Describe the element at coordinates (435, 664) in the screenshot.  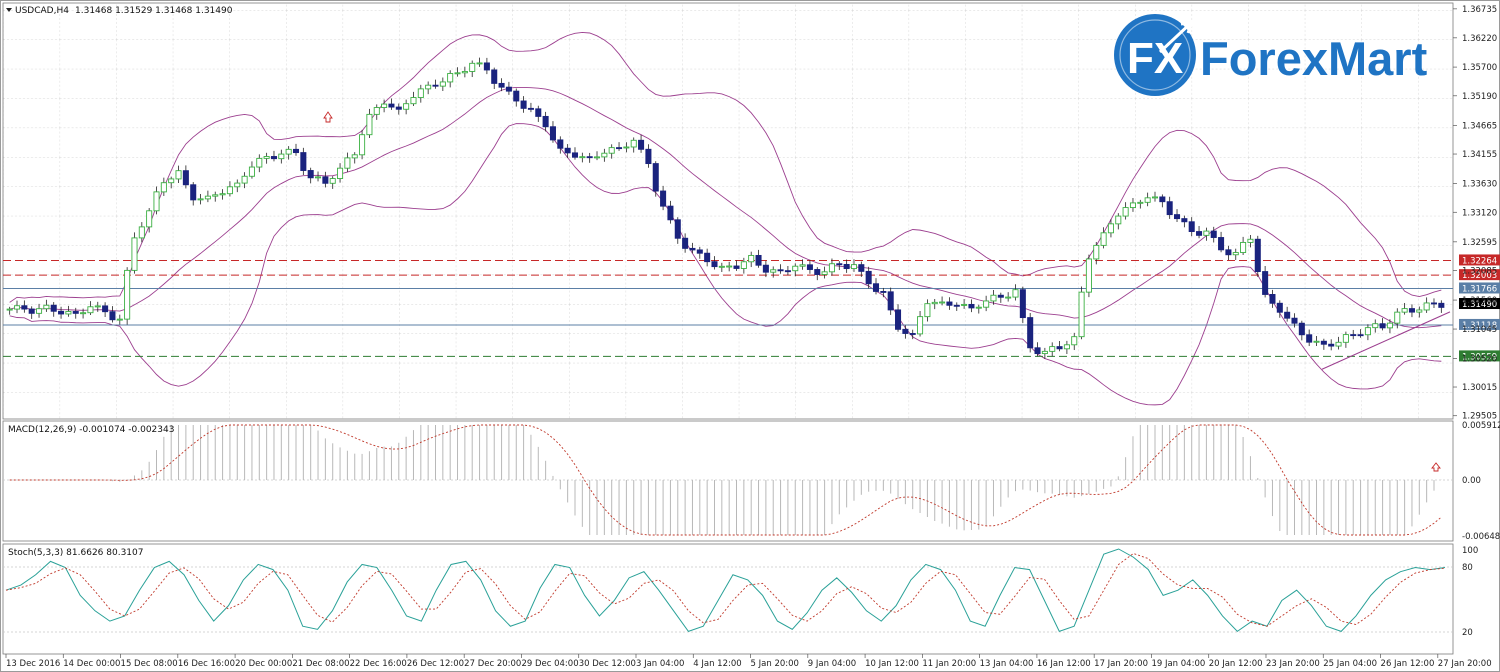
I see `time-tick-label: 26 Dec 12:00` at that location.